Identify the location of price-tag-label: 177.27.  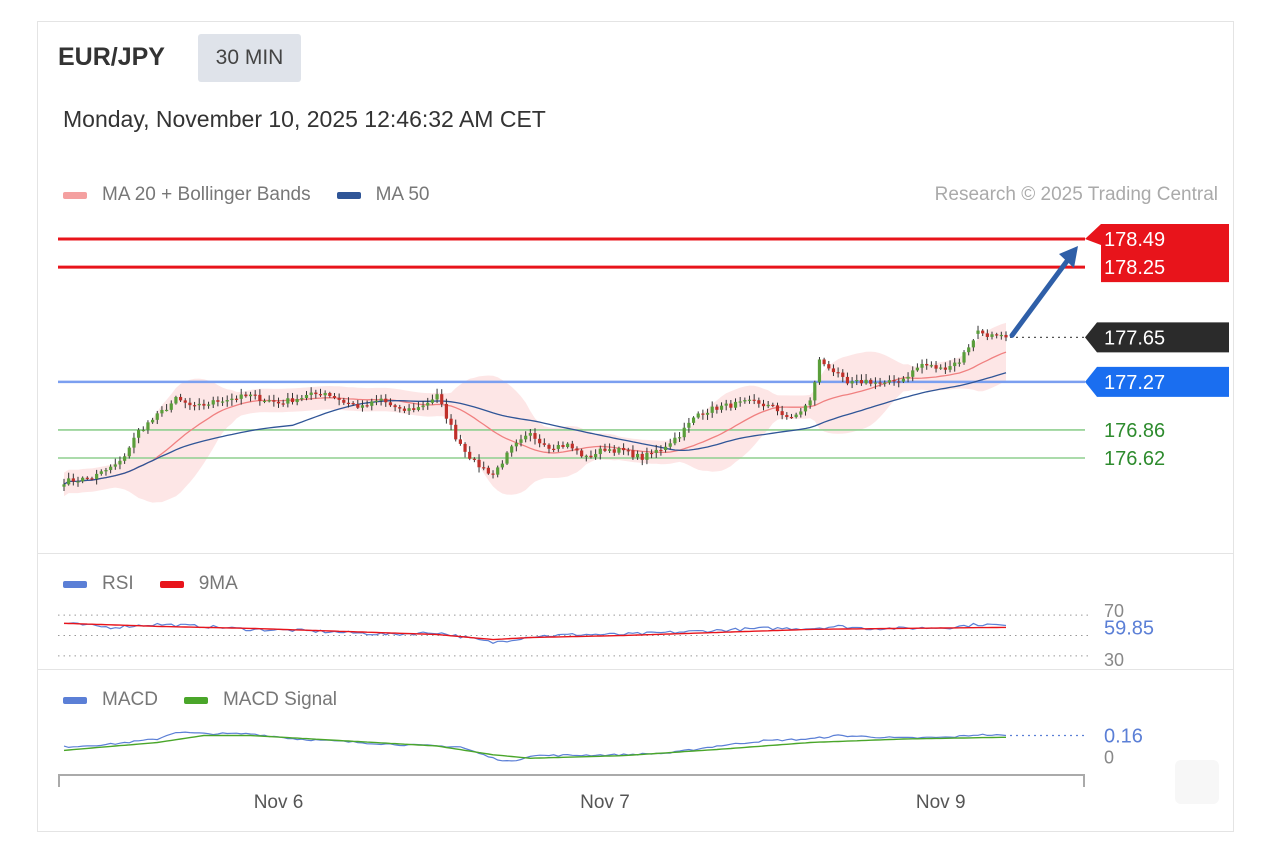
(1134, 383).